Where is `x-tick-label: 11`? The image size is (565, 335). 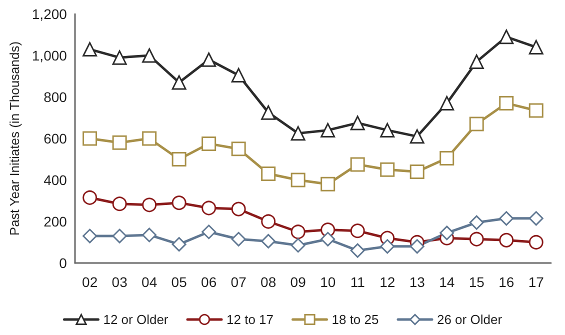
x-tick-label: 11 is located at coordinates (358, 282).